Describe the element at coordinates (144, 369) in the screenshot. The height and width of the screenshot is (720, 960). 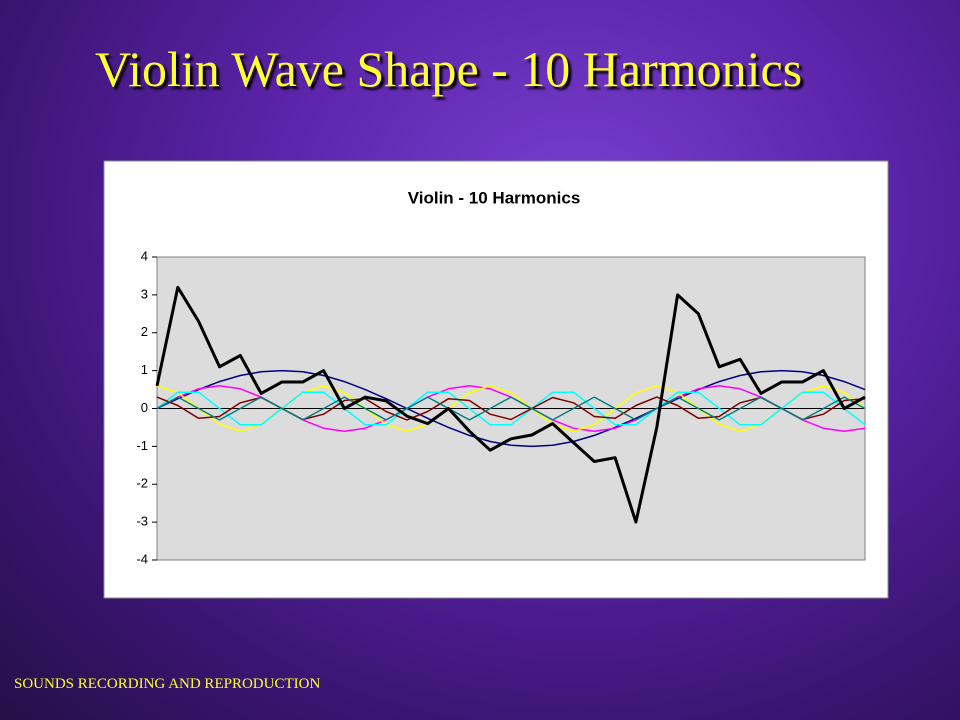
I see `y-tick-label: 1` at that location.